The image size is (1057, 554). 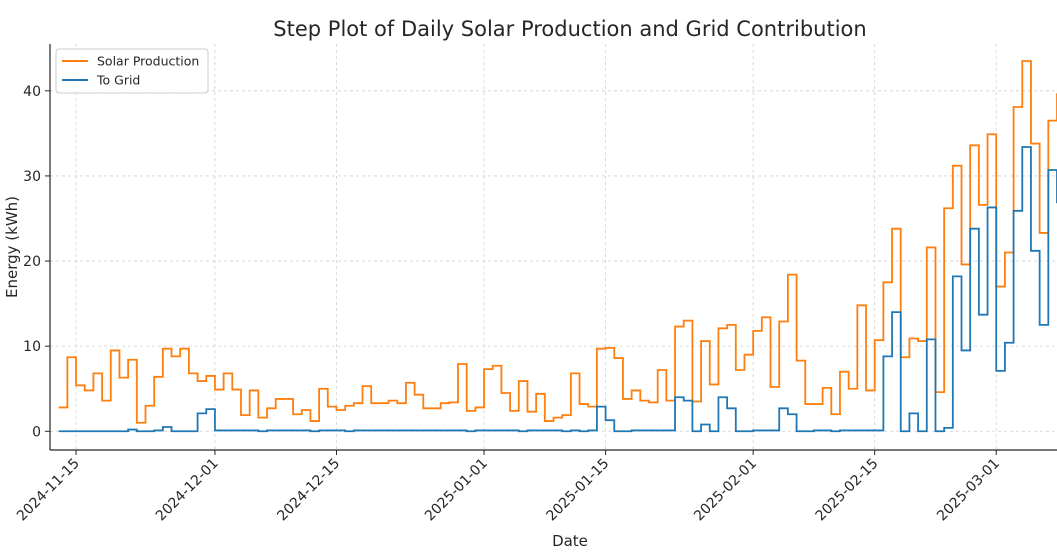 I want to click on y-tick-label: 40, so click(x=32, y=92).